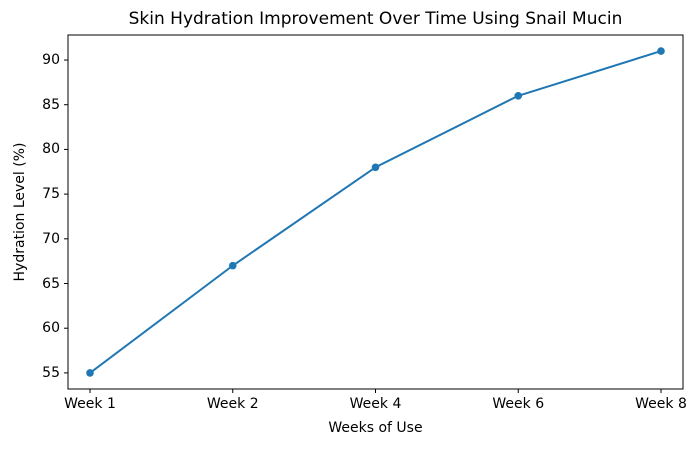 The image size is (700, 450). Describe the element at coordinates (51, 194) in the screenshot. I see `y-tick-label: 75` at that location.